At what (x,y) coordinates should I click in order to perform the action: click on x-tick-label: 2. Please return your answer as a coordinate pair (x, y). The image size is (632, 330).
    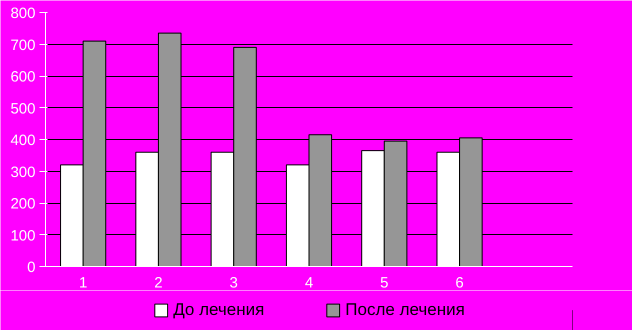
    Looking at the image, I should click on (158, 283).